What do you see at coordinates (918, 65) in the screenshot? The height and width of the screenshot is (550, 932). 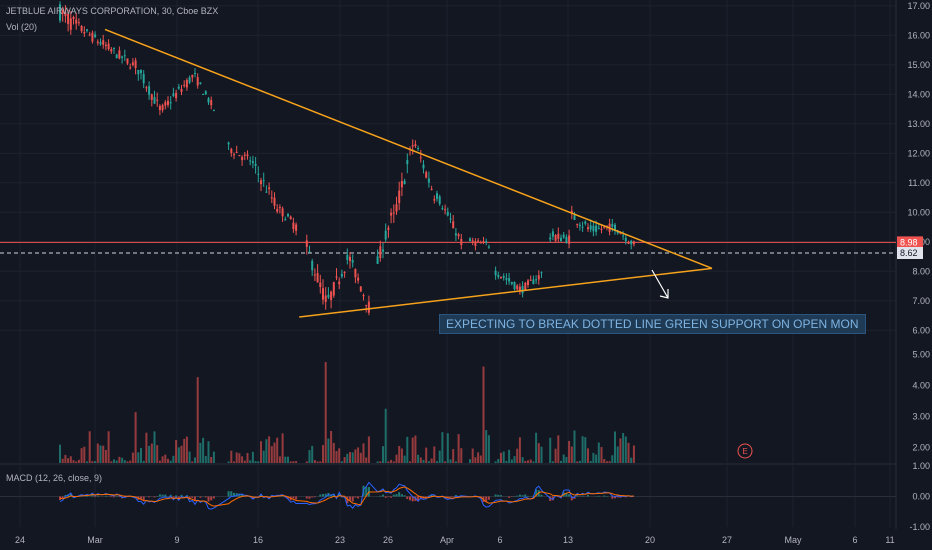 I see `price-tick-label: 15.00` at bounding box center [918, 65].